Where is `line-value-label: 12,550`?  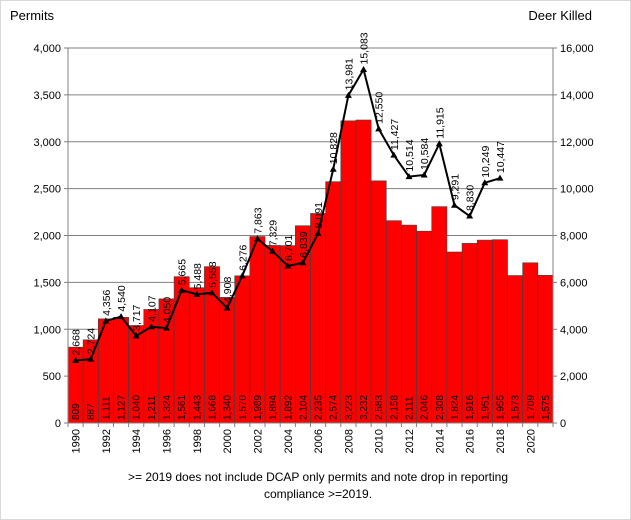 line-value-label: 12,550 is located at coordinates (380, 108).